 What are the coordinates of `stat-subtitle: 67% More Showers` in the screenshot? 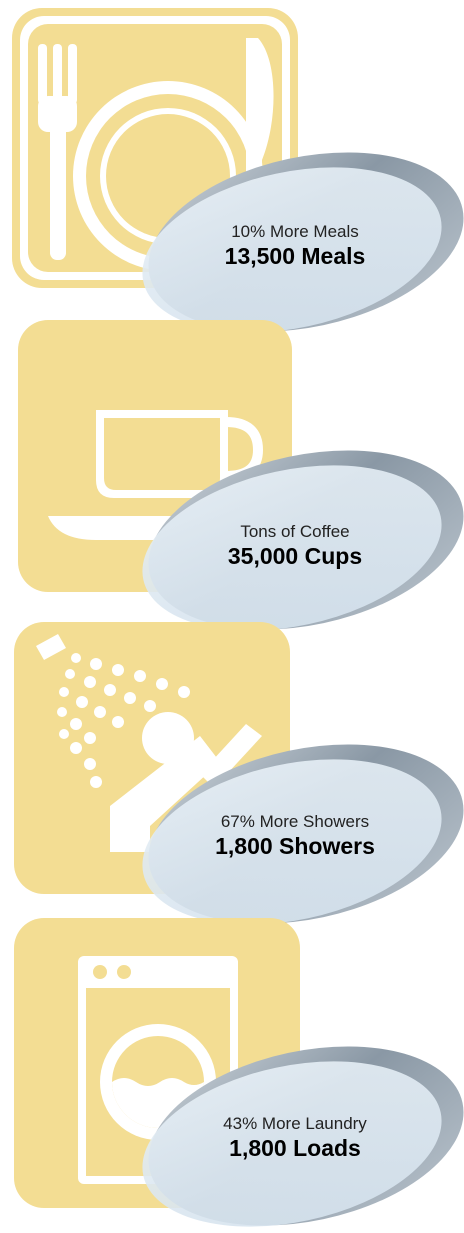 It's located at (295, 821).